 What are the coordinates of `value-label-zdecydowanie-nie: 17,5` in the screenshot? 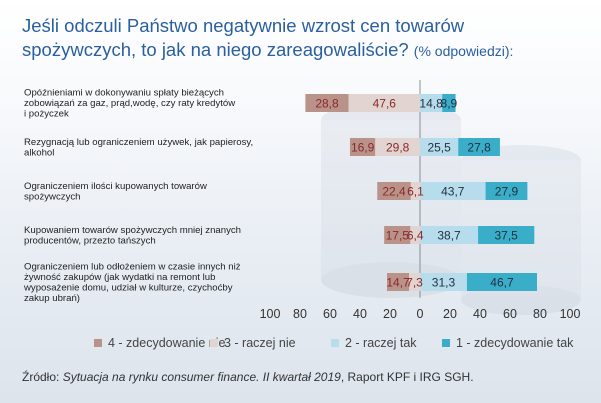 It's located at (398, 236).